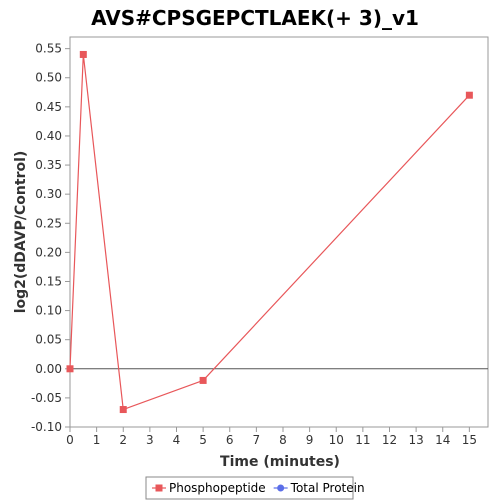 The image size is (500, 500). What do you see at coordinates (255, 18) in the screenshot?
I see `chart-title: AVS#CPSGEPCTLAEK(+ 3)_v1` at bounding box center [255, 18].